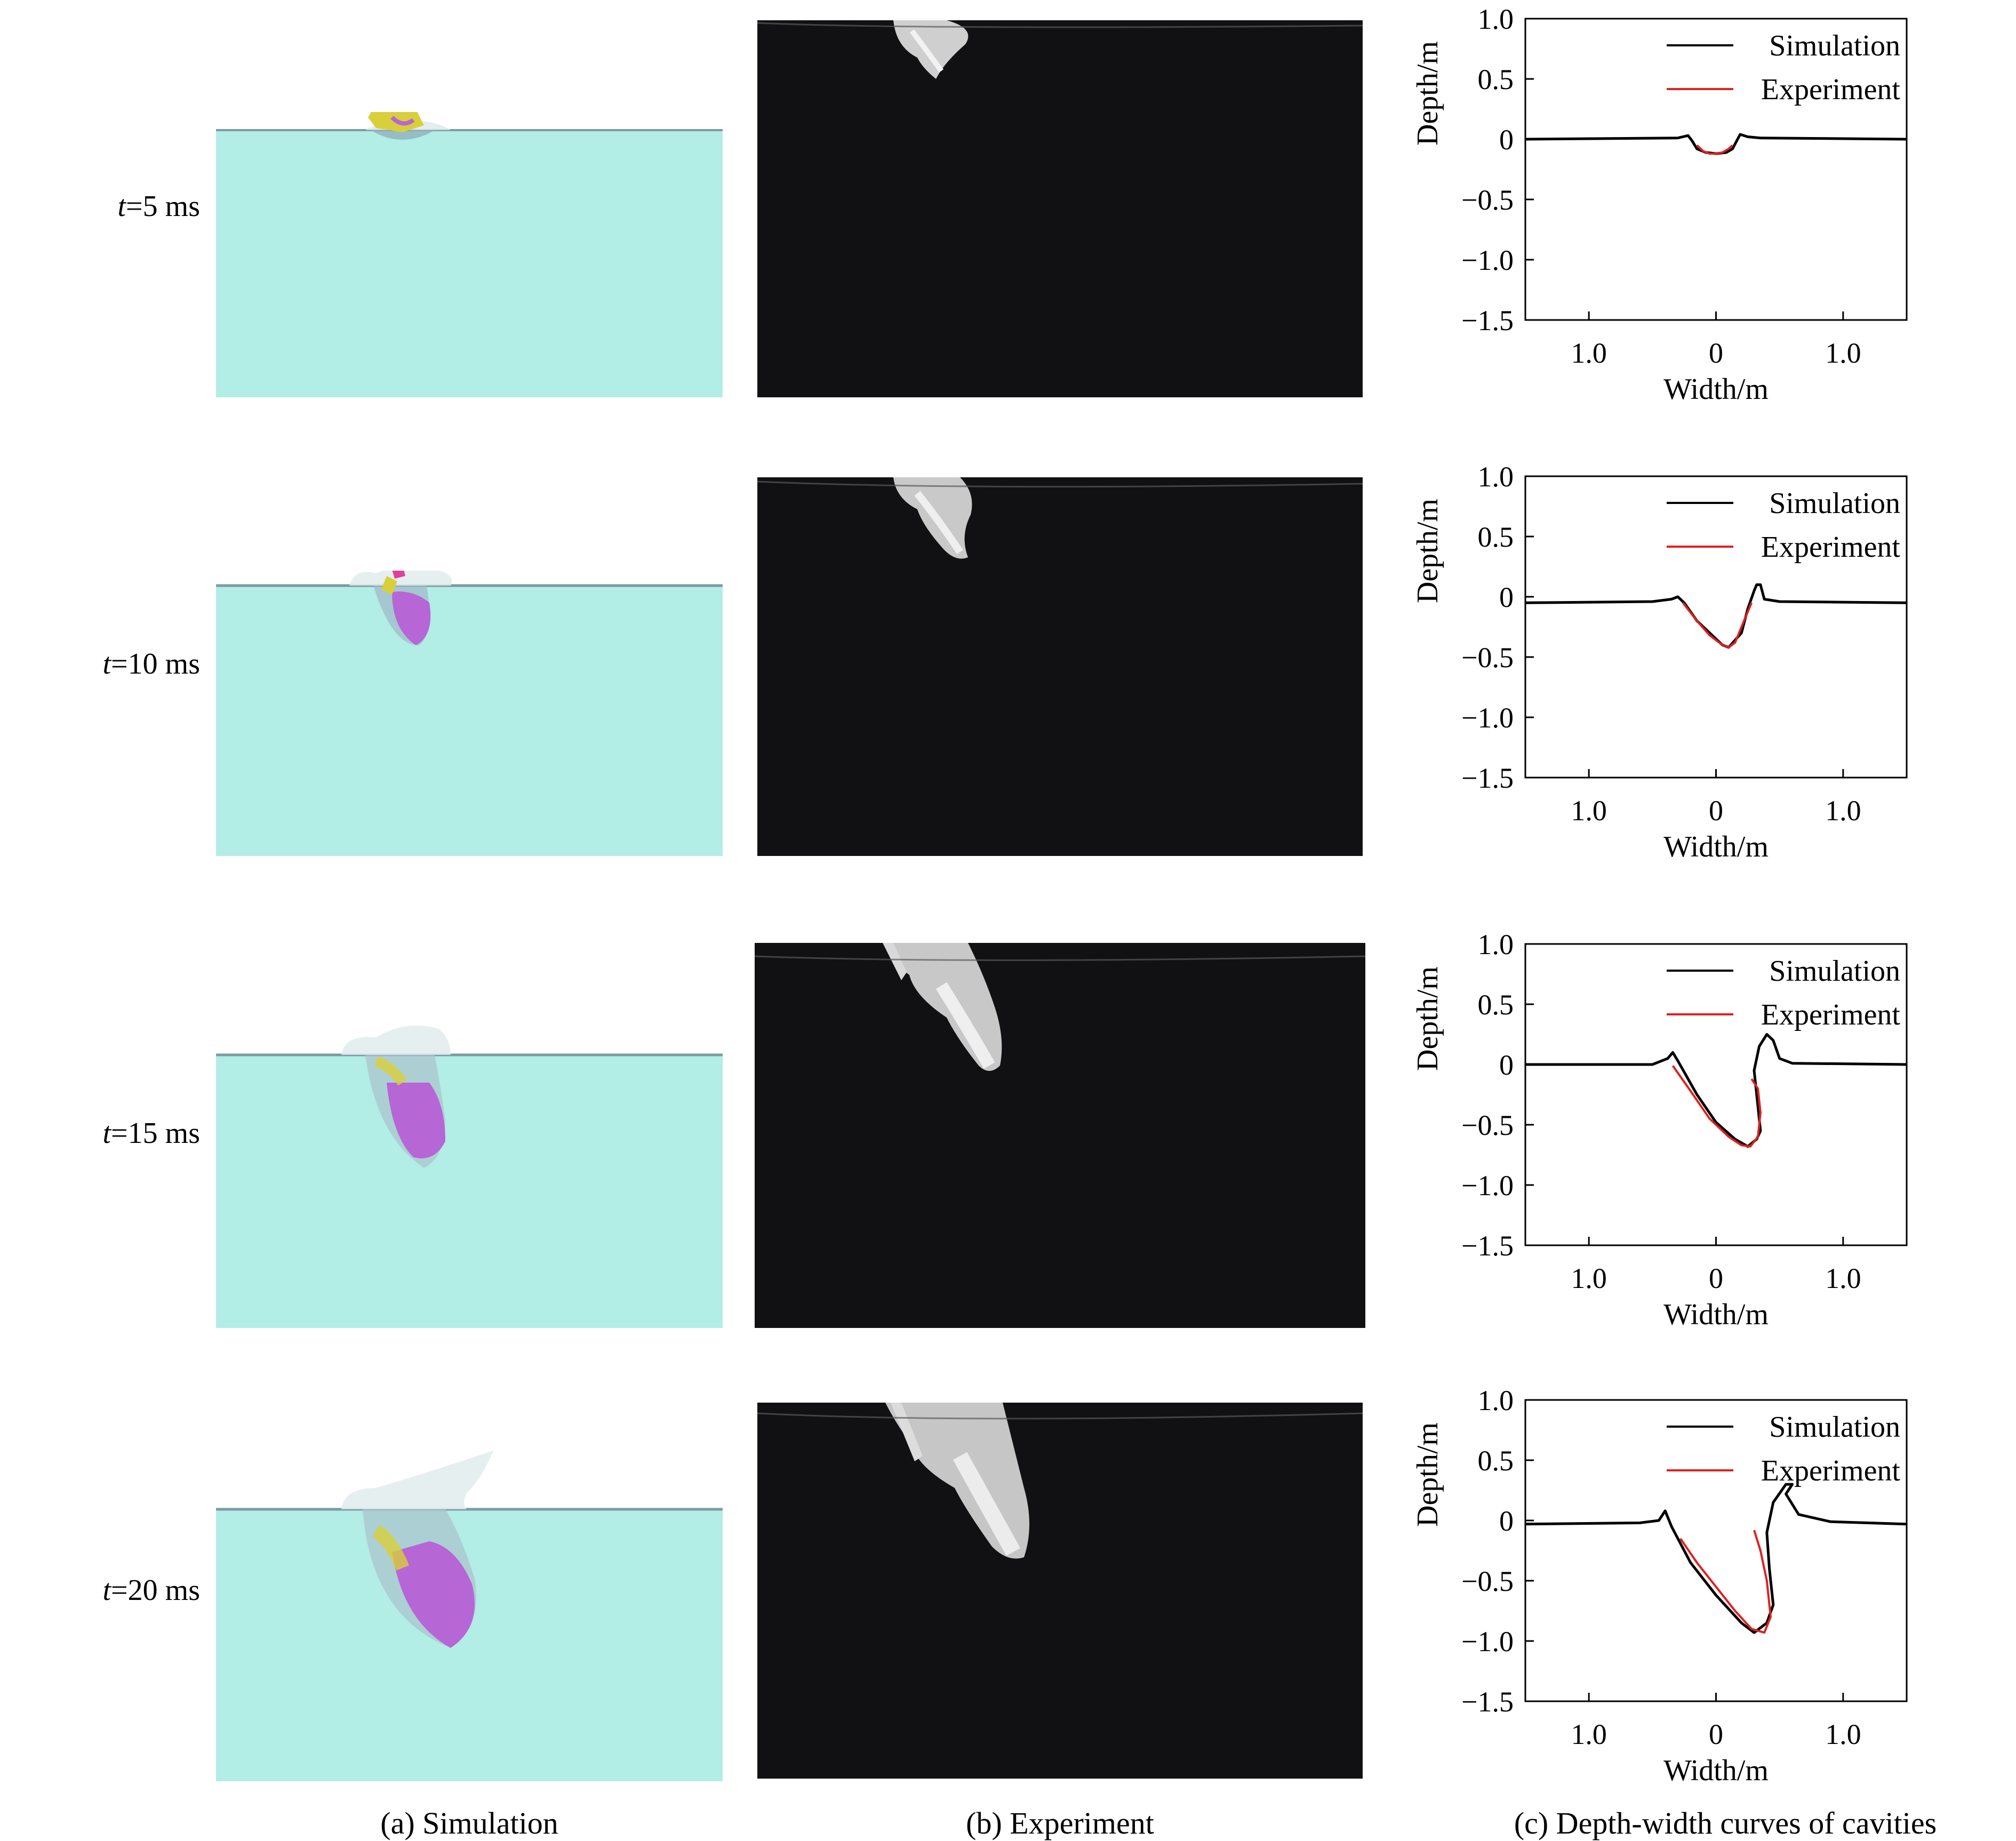 This screenshot has width=2016, height=1841. What do you see at coordinates (1060, 1823) in the screenshot?
I see `caption-experiment: (b) Experiment` at bounding box center [1060, 1823].